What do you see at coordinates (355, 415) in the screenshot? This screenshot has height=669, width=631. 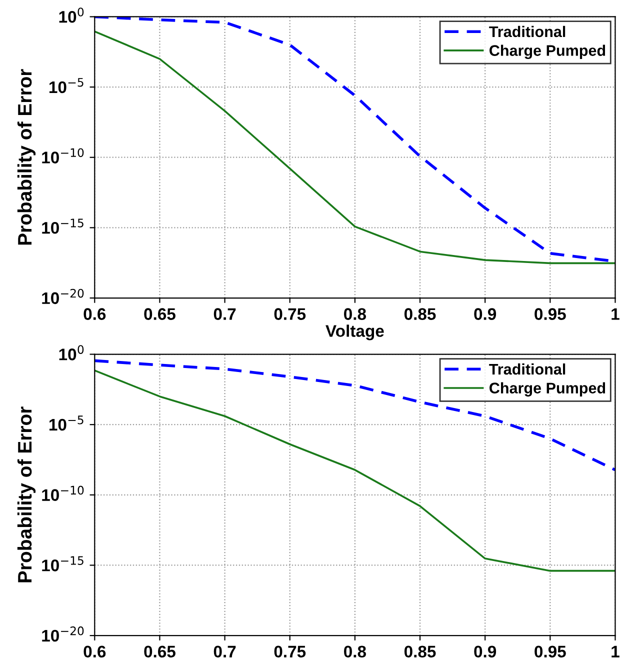 I see `line-series` at bounding box center [355, 415].